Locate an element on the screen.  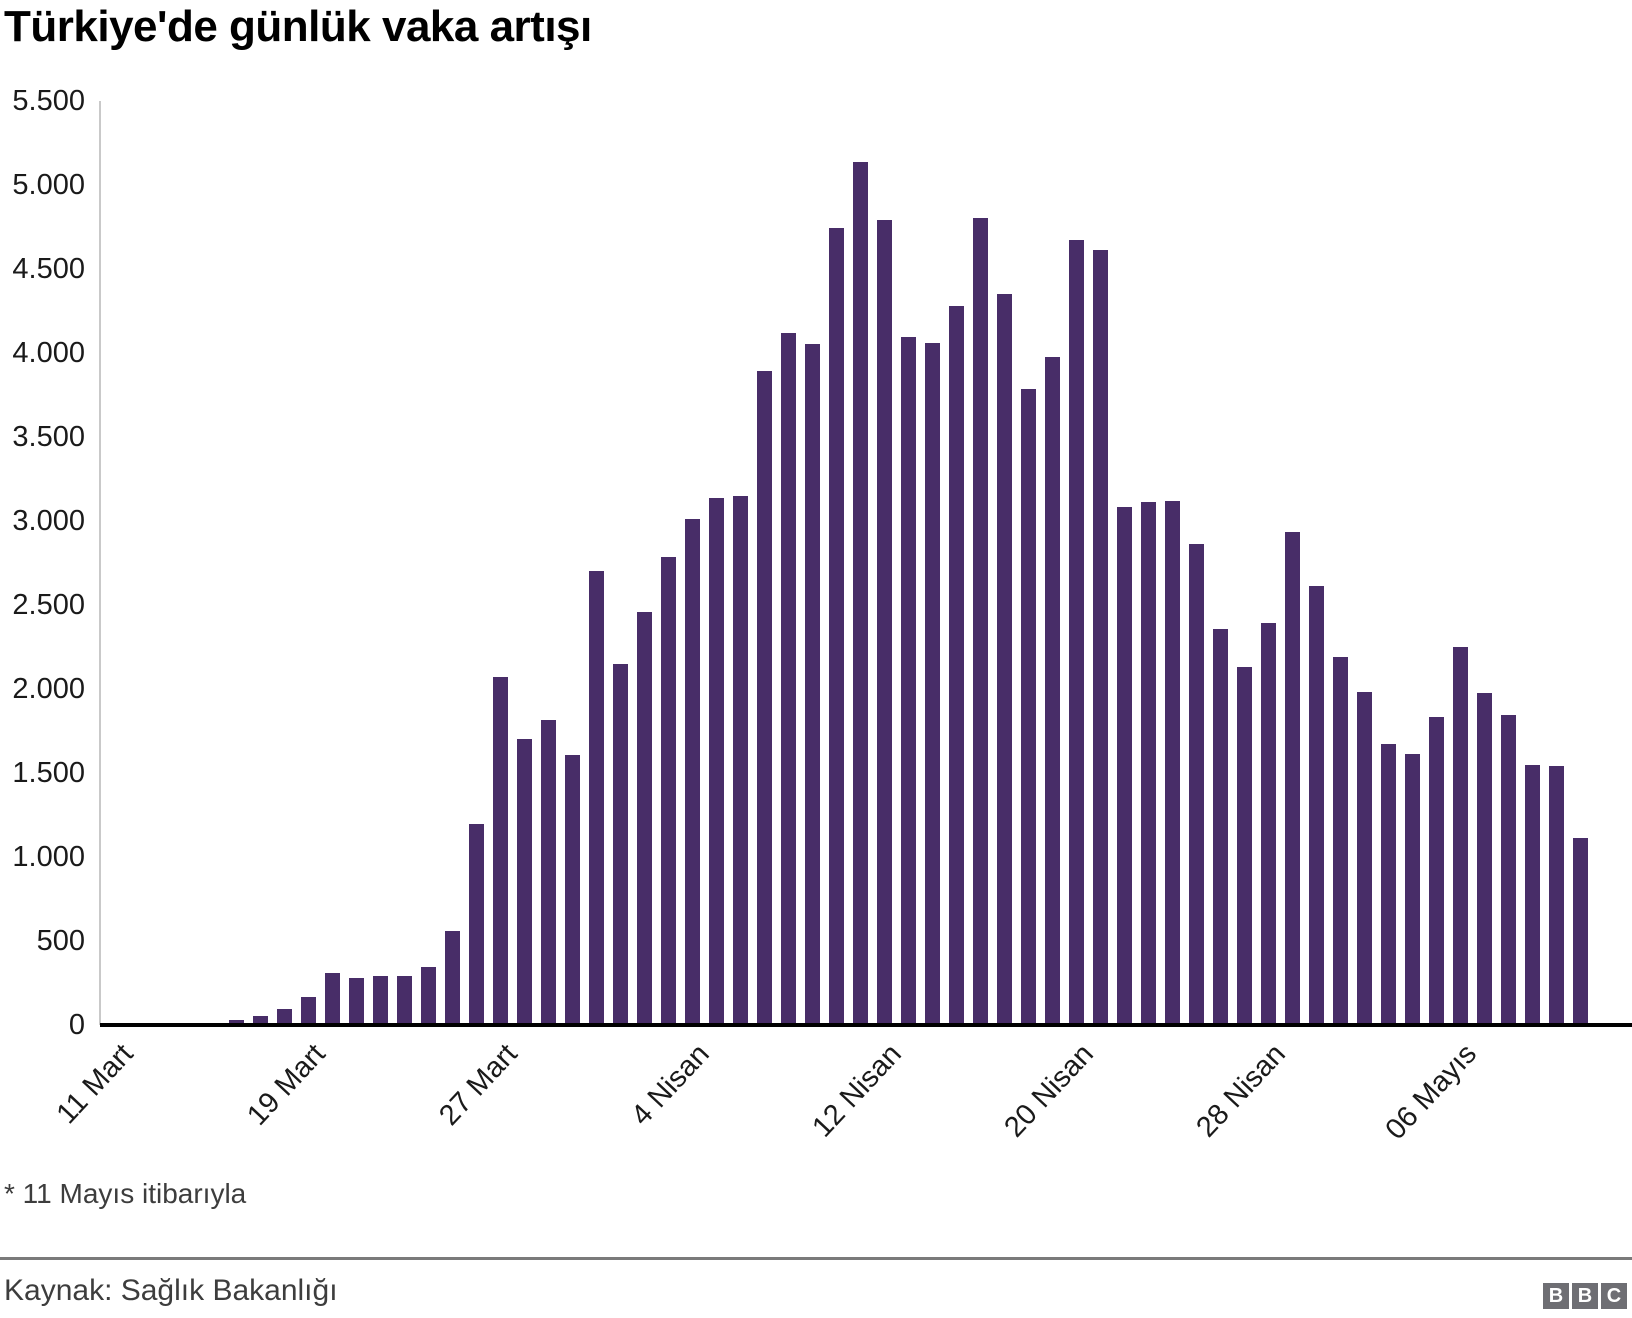
y-axis-tick-label: 1.500 is located at coordinates (48, 773).